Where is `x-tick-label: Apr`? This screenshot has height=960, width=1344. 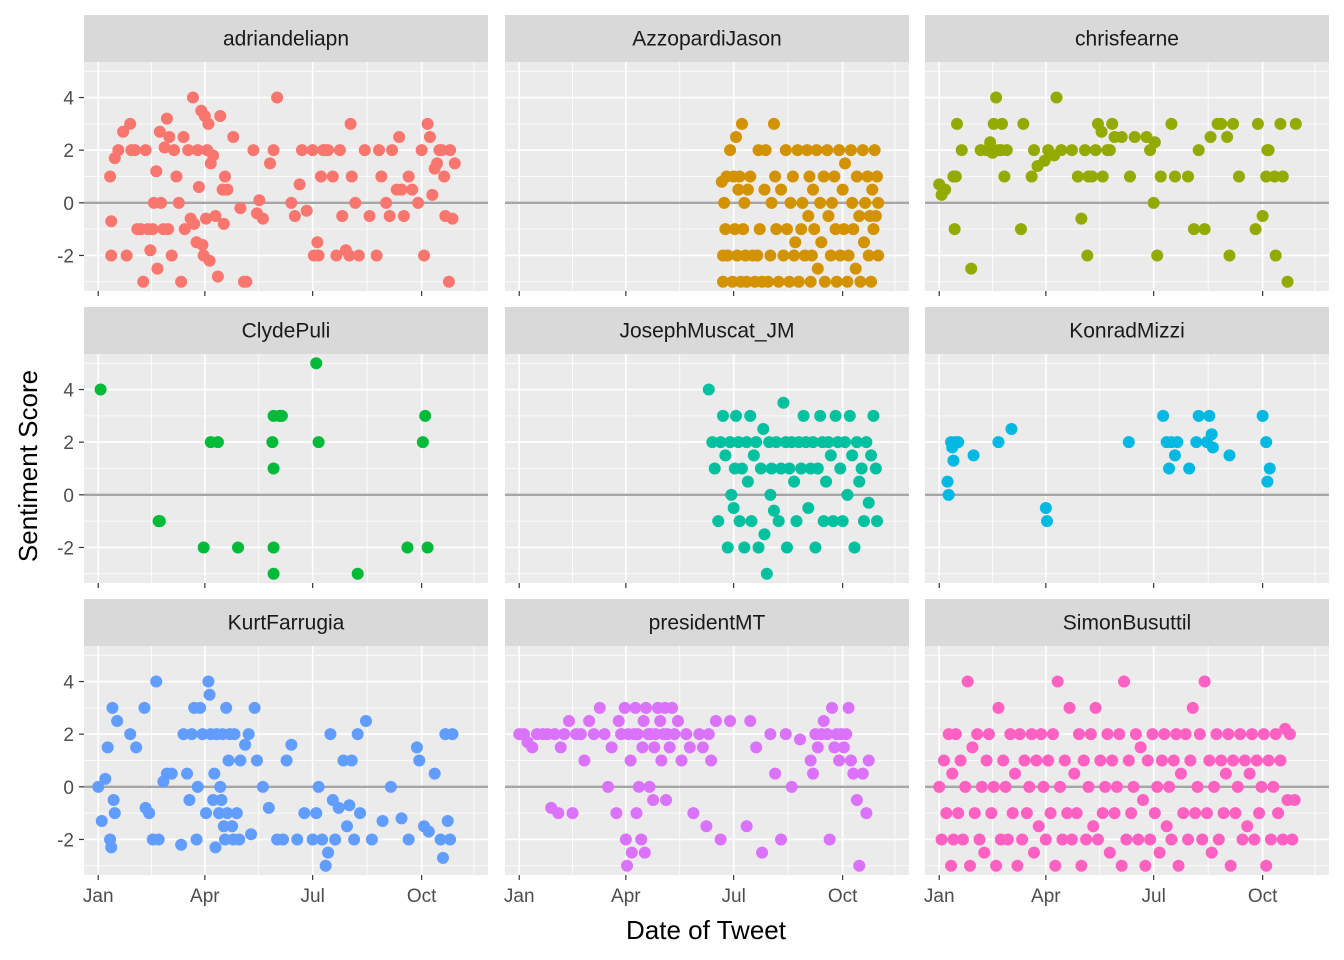 x-tick-label: Apr is located at coordinates (205, 896).